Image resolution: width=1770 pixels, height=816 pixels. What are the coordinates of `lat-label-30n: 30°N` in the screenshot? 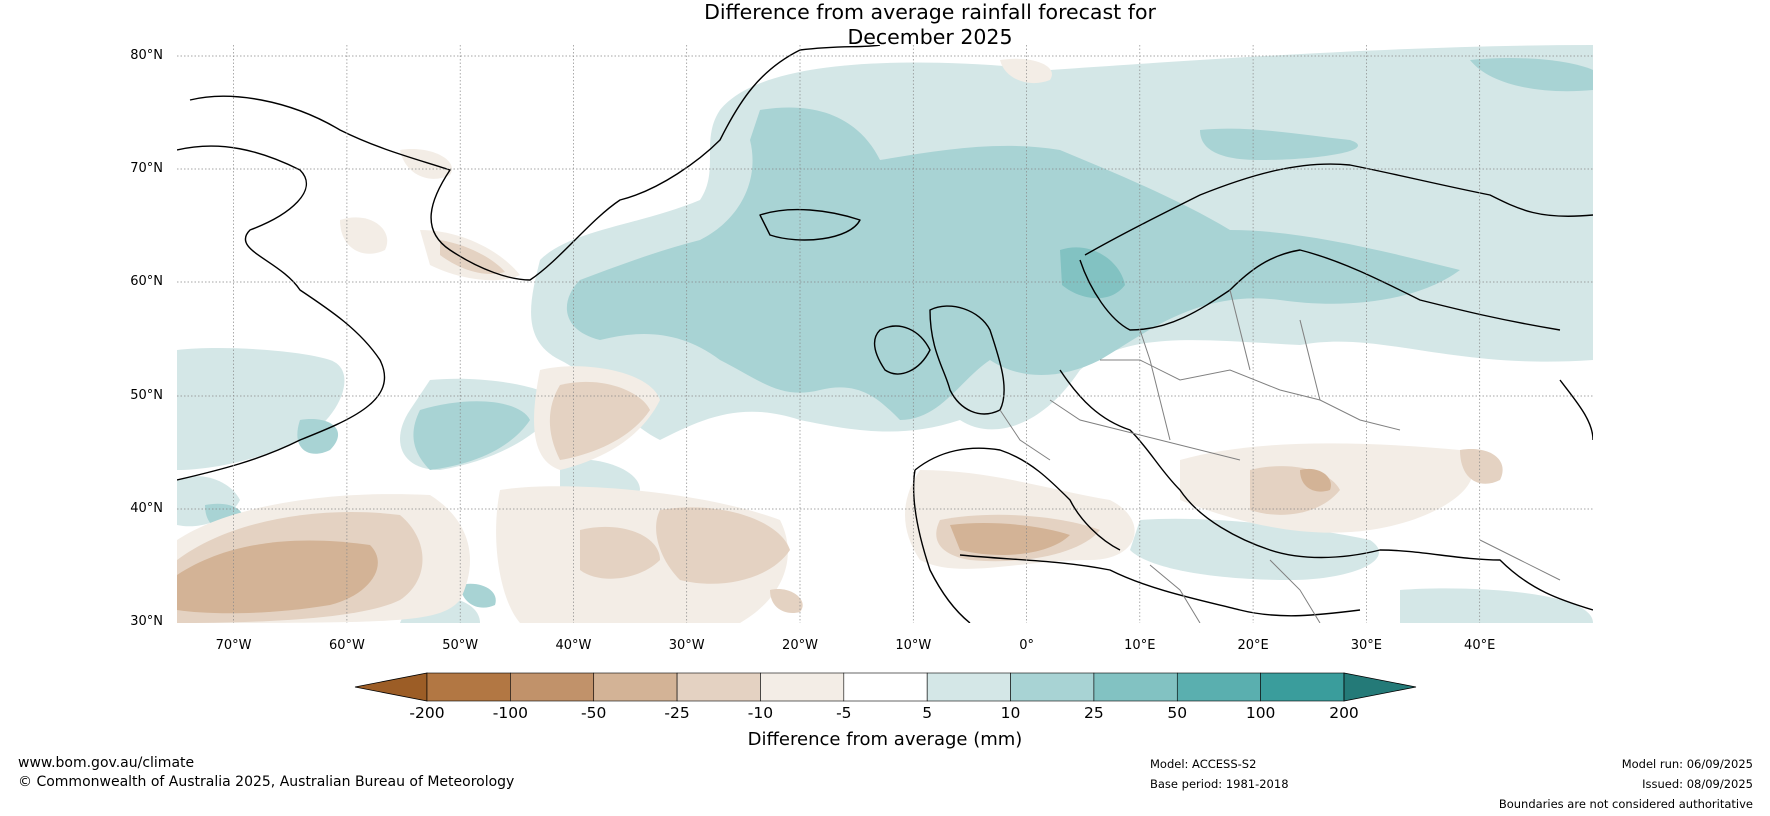 It's located at (146, 621).